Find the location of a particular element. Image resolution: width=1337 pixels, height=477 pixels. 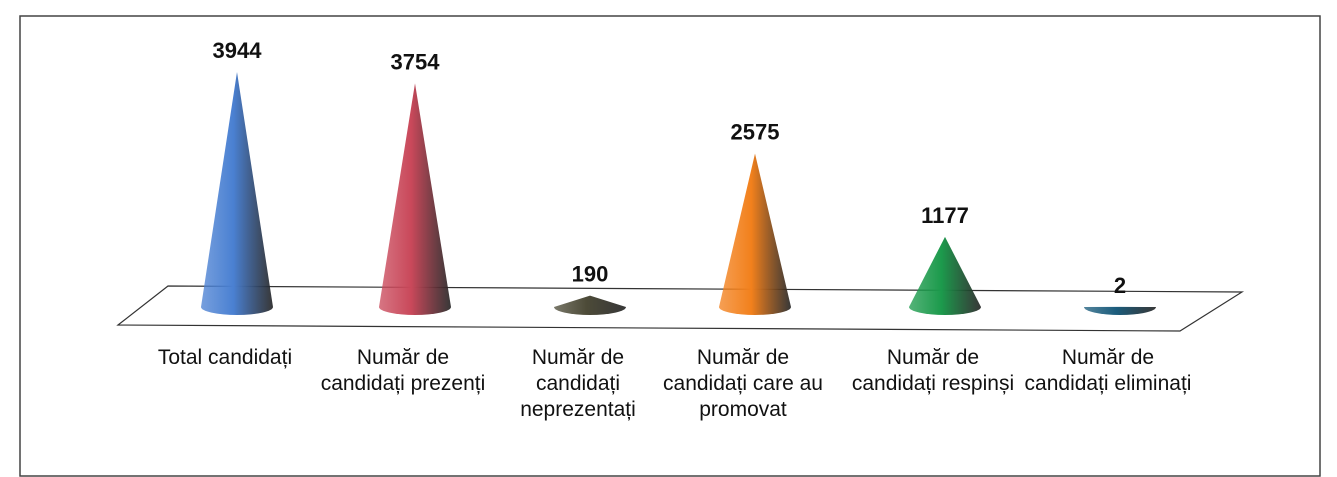

value-label: 1177 is located at coordinates (945, 215).